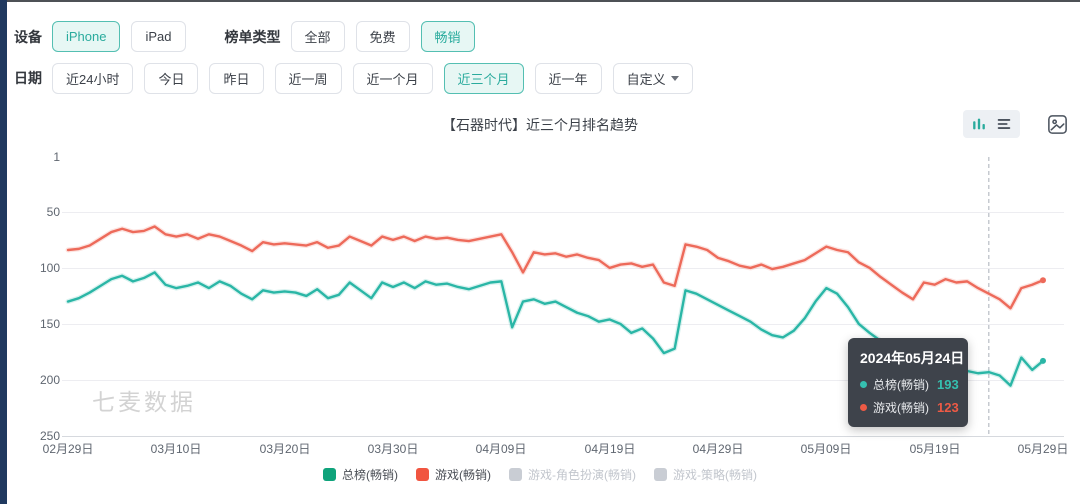 This screenshot has height=504, width=1080. What do you see at coordinates (285, 449) in the screenshot?
I see `x-axis-label: 03月20日` at bounding box center [285, 449].